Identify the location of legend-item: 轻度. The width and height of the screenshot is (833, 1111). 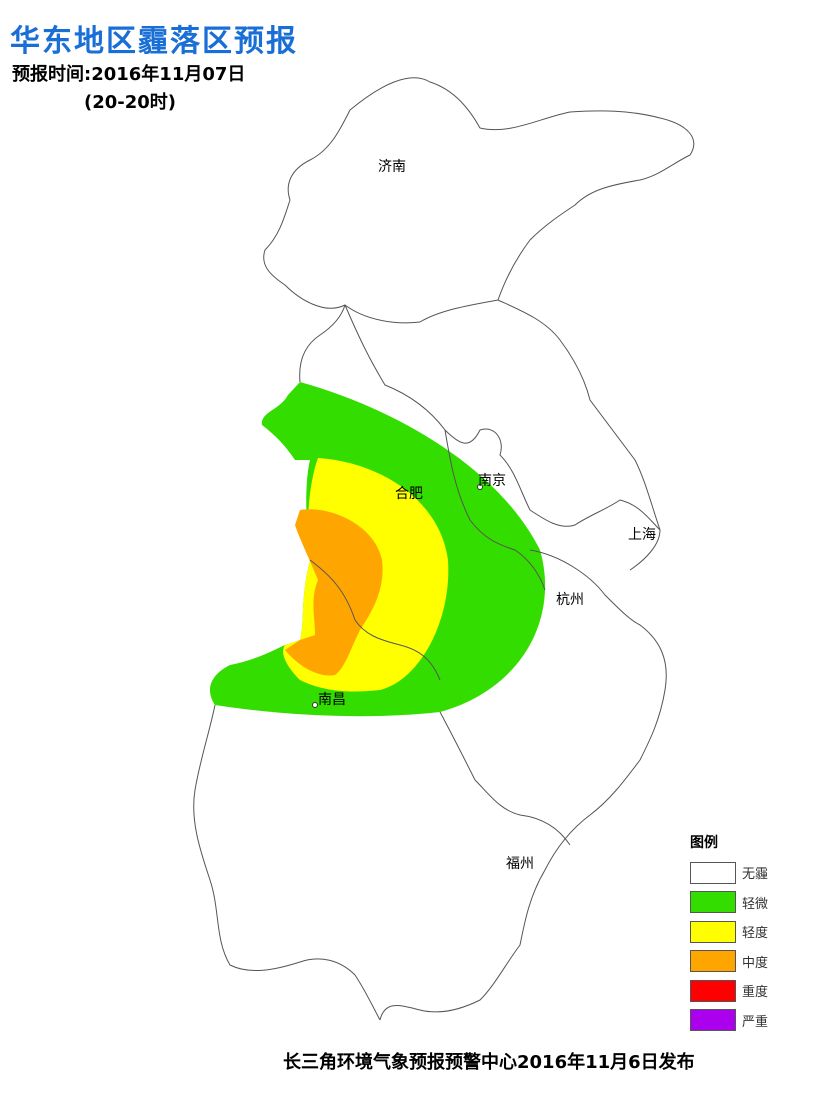
(745, 932).